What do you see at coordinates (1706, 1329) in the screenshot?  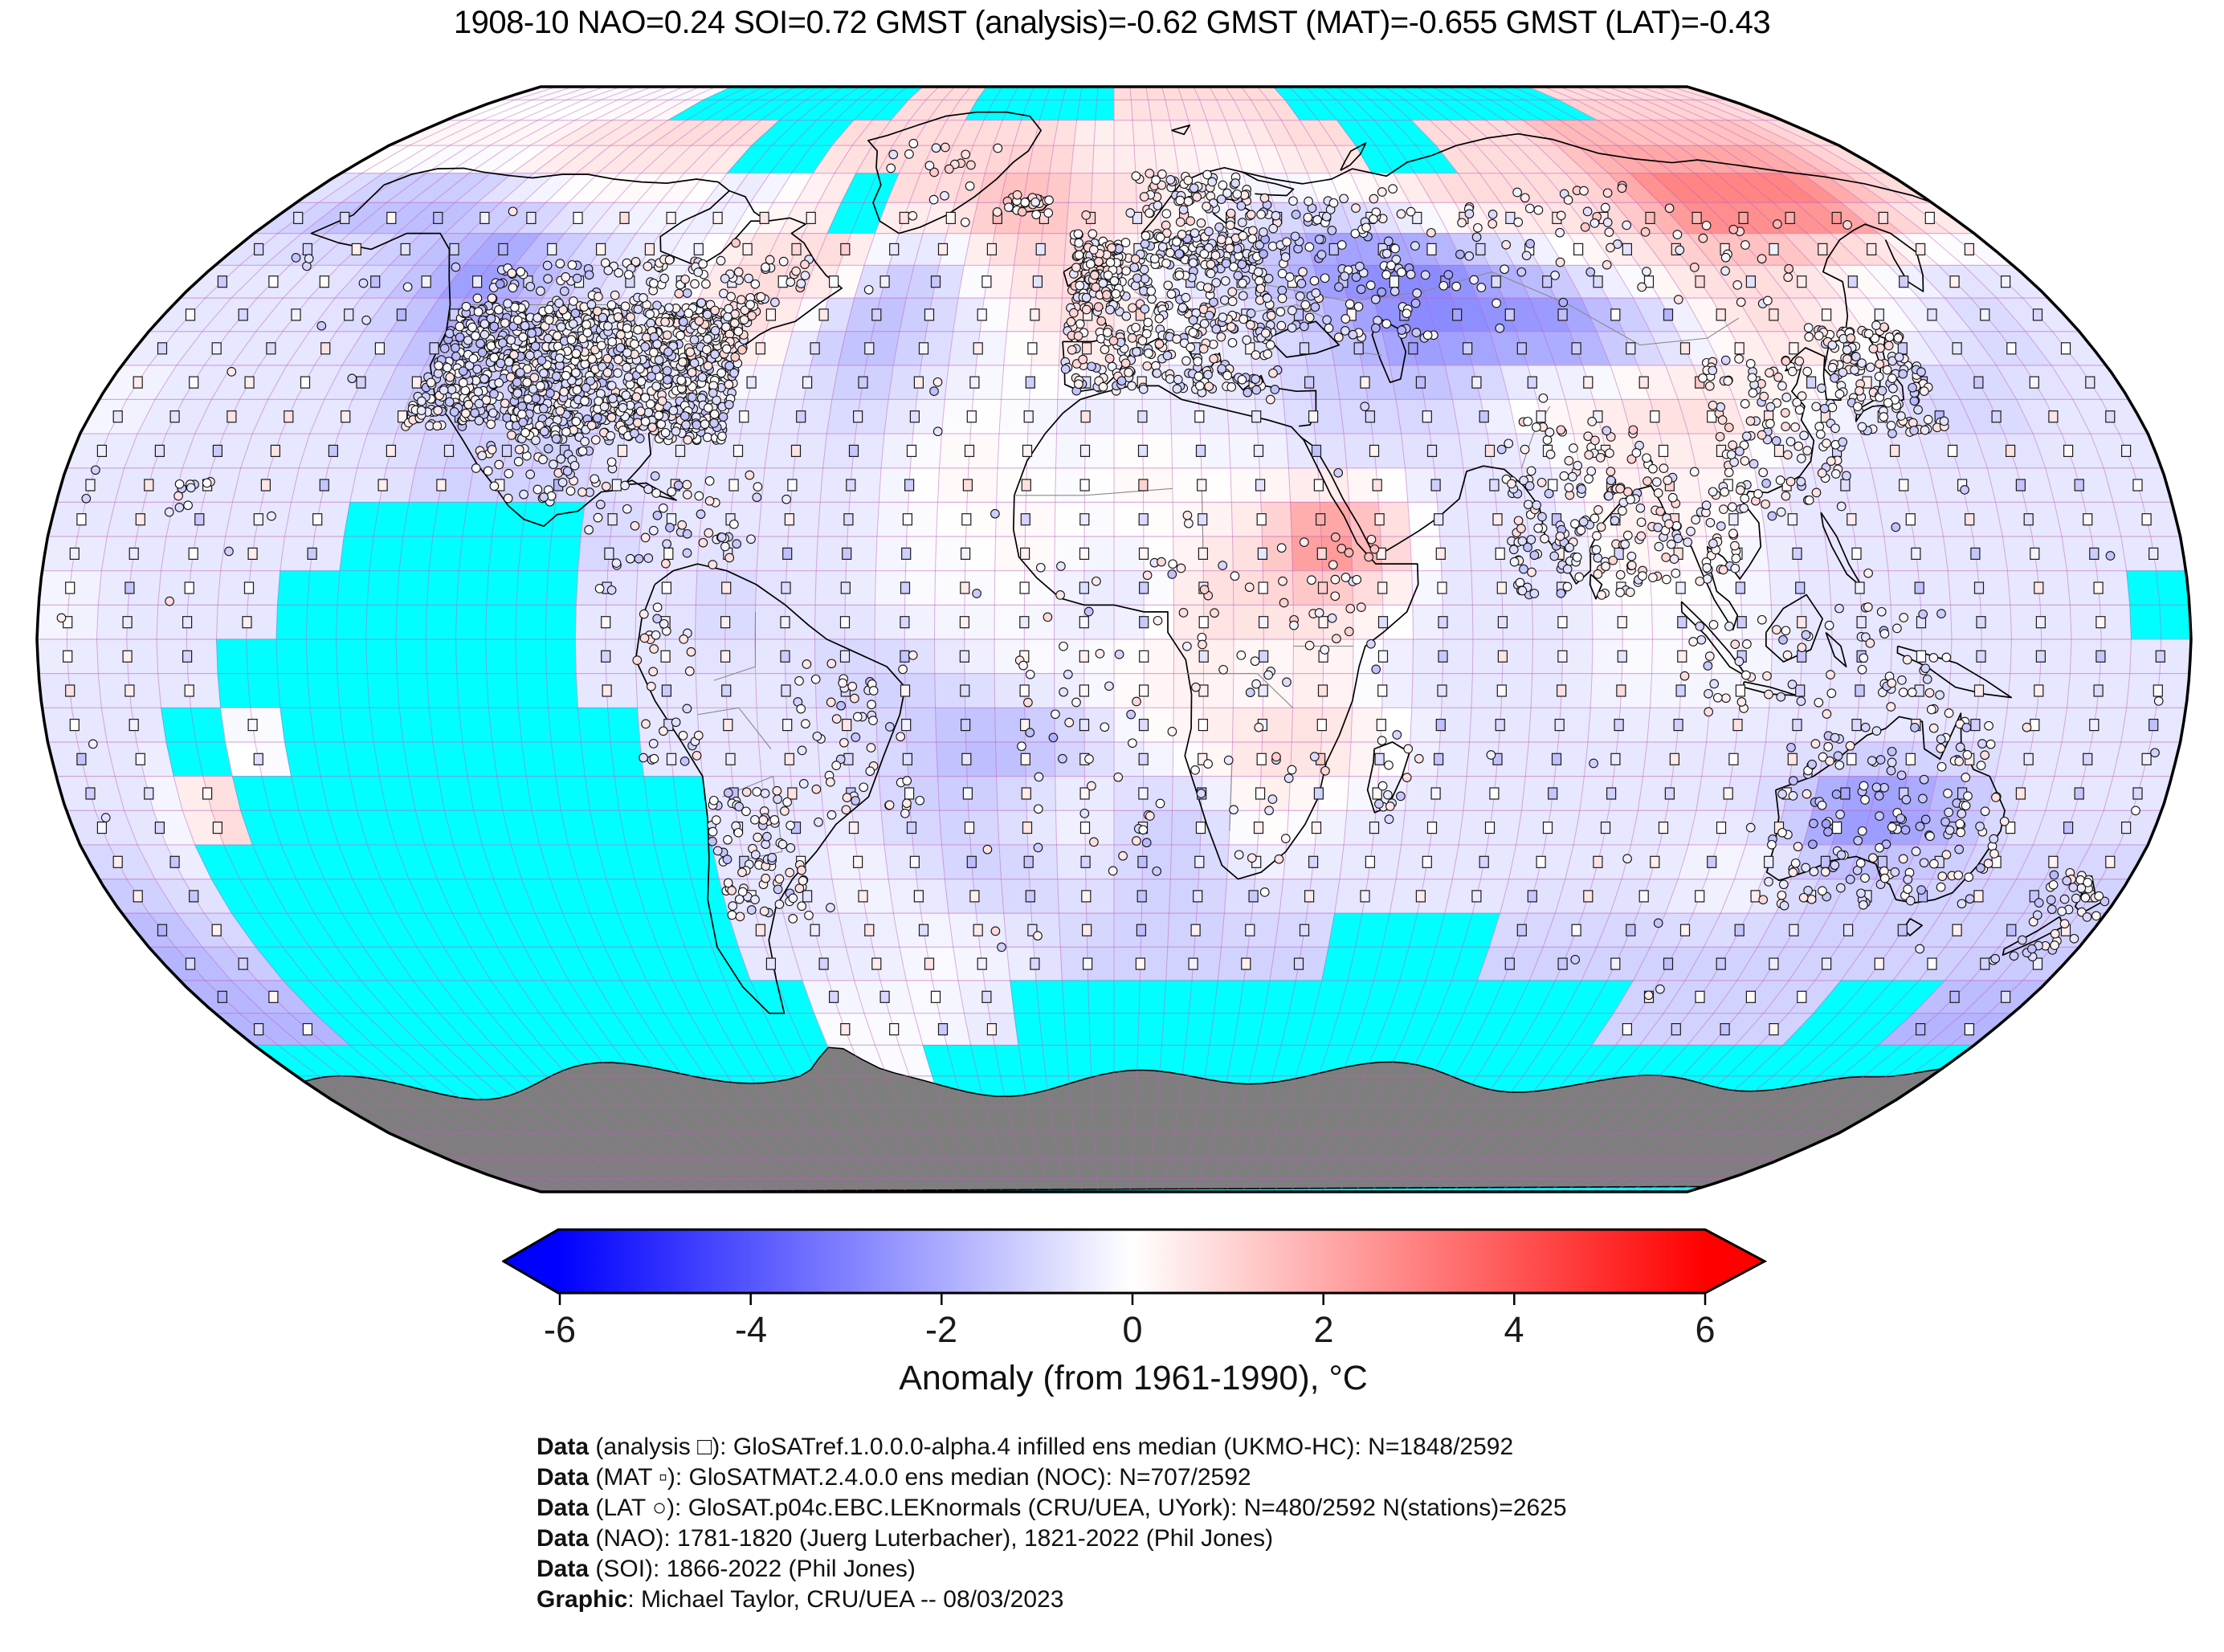 I see `colorbar-tick-label: 6` at bounding box center [1706, 1329].